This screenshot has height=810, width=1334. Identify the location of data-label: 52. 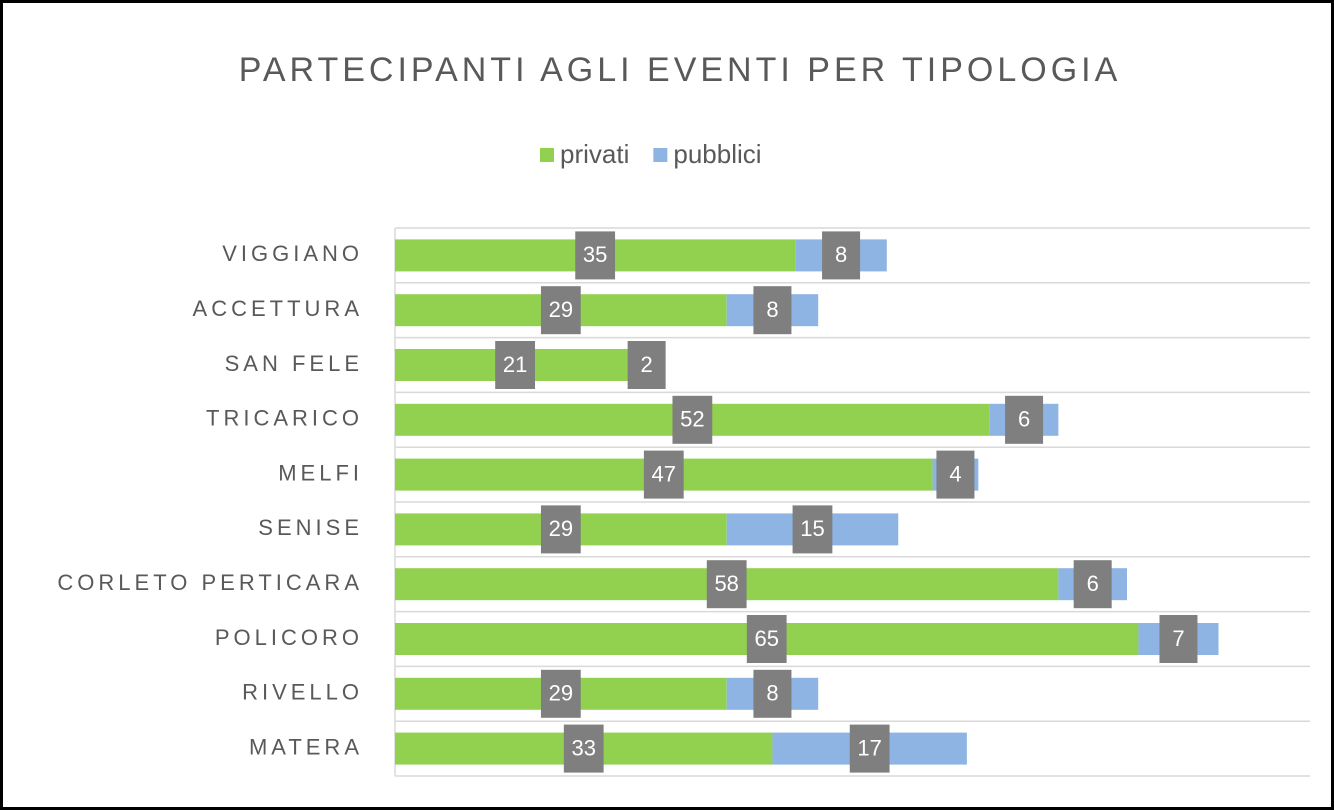
(692, 419).